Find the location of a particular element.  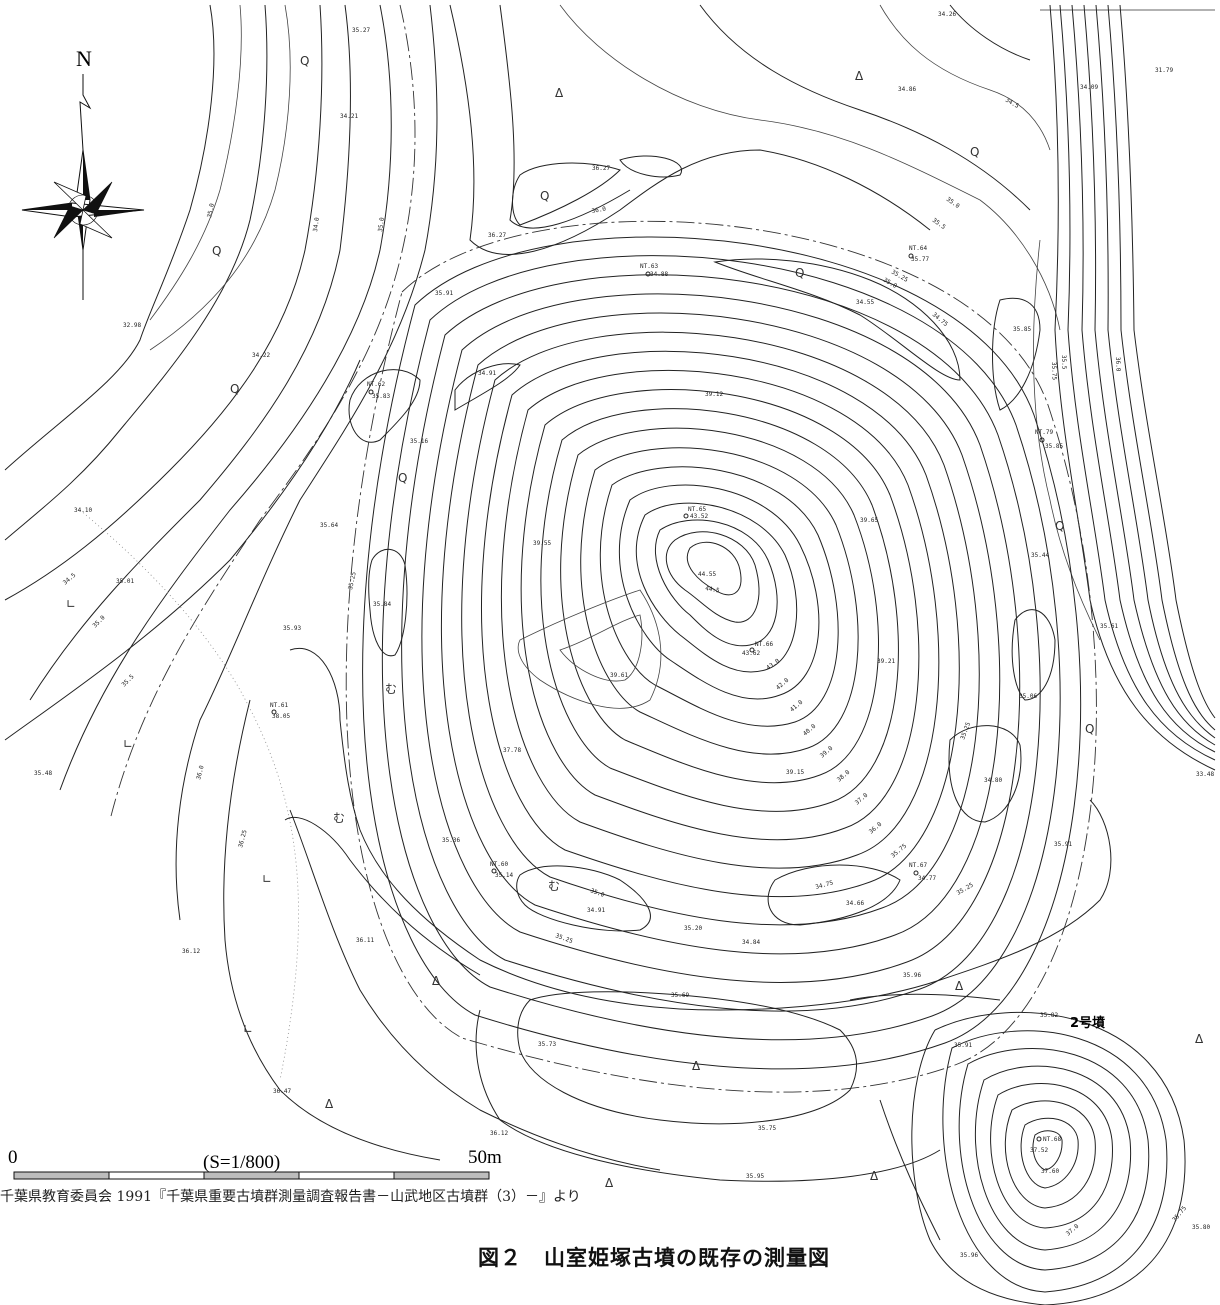

spot-height: 34.80 is located at coordinates (993, 780).